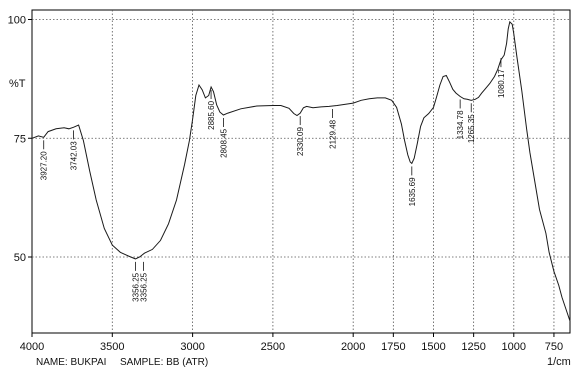 The width and height of the screenshot is (572, 369). I want to click on peak-annotation: 3742.03, so click(73, 150).